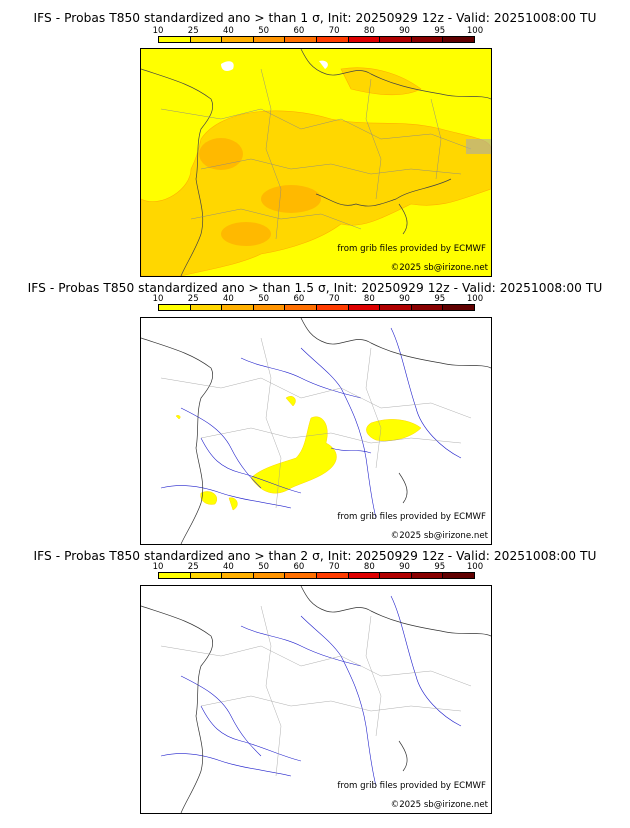  What do you see at coordinates (318, 299) in the screenshot?
I see `colorbar-2-labels: 10 25 40 50 60 70 80 90 95 100` at bounding box center [318, 299].